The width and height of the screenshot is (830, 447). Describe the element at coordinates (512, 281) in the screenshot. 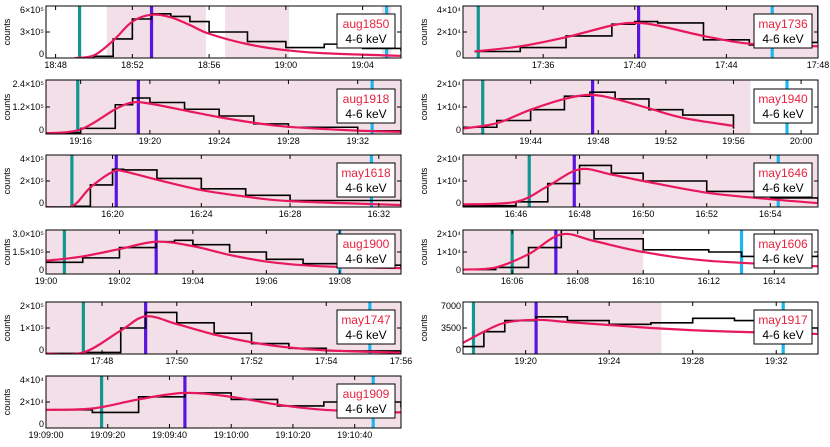

I see `x-tick-label: 16:06` at that location.